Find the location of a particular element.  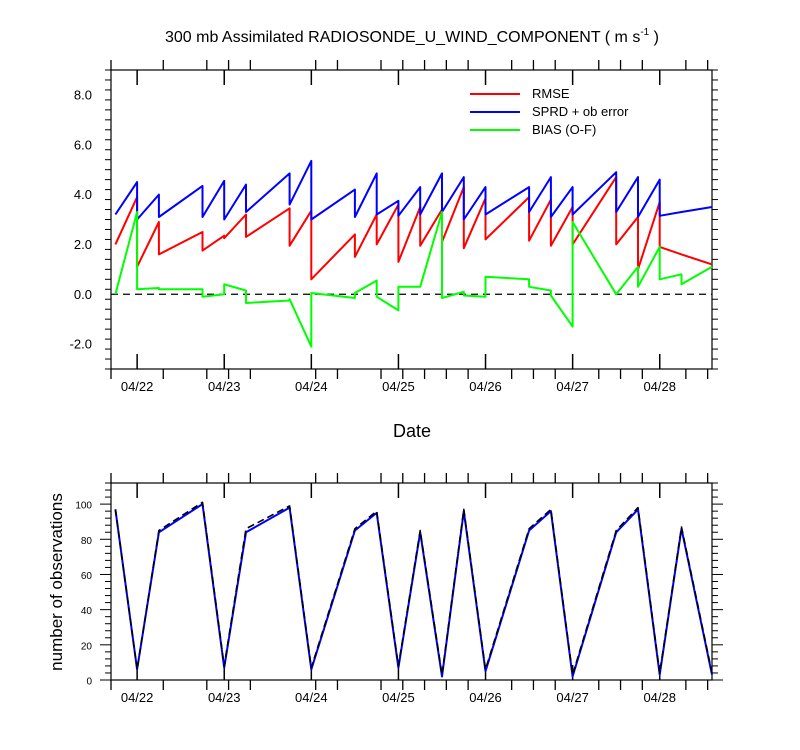

y-axis-label-observations: number of observations is located at coordinates (56, 582).